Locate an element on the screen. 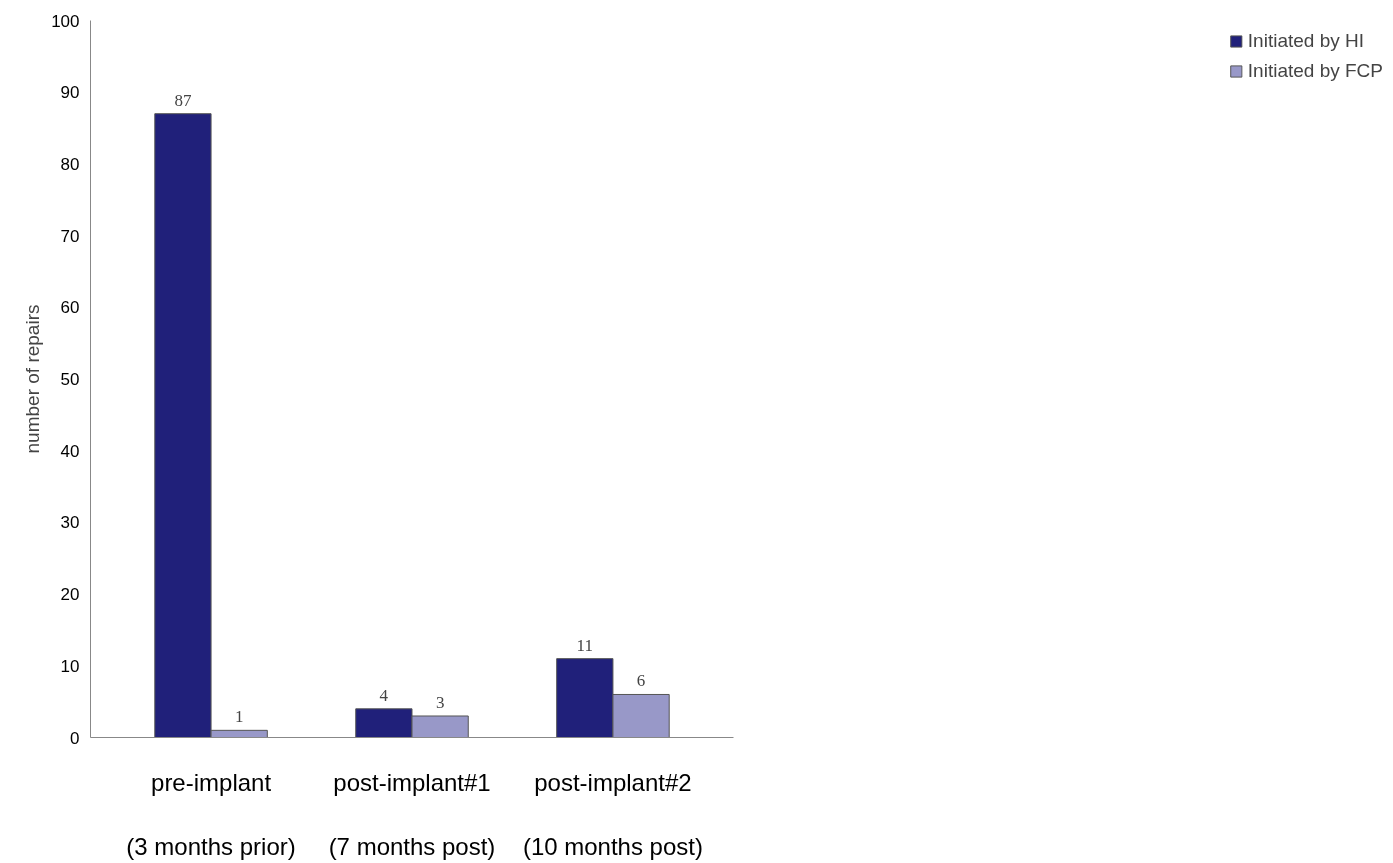 Image resolution: width=1393 pixels, height=863 pixels. category-label: post-implant#1 (7 months post) is located at coordinates (412, 814).